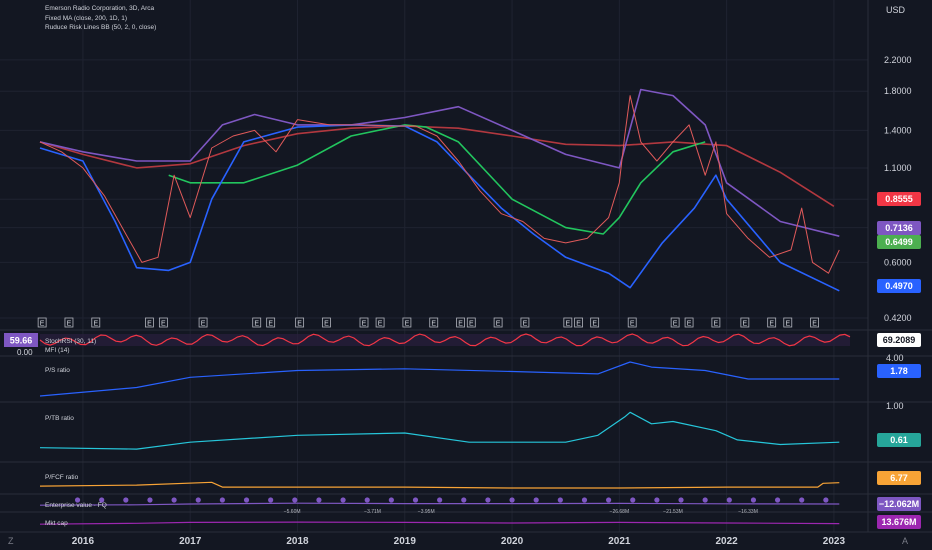 Image resolution: width=932 pixels, height=550 pixels. I want to click on price-tick-label: 0.6000, so click(898, 262).